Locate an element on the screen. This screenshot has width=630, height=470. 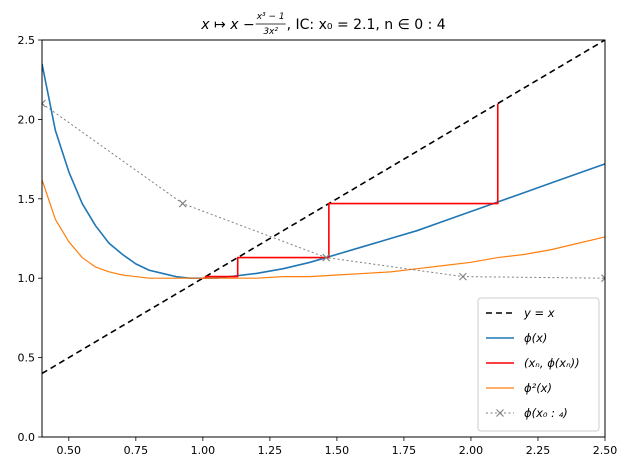
x-tick-label: 0.75 is located at coordinates (136, 450).